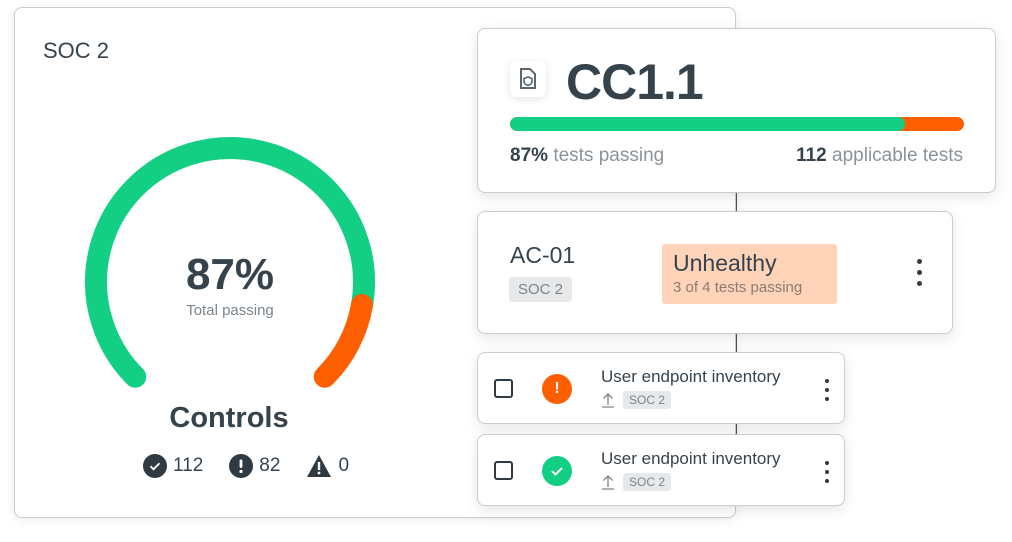  I want to click on passing-gauge, so click(230, 262).